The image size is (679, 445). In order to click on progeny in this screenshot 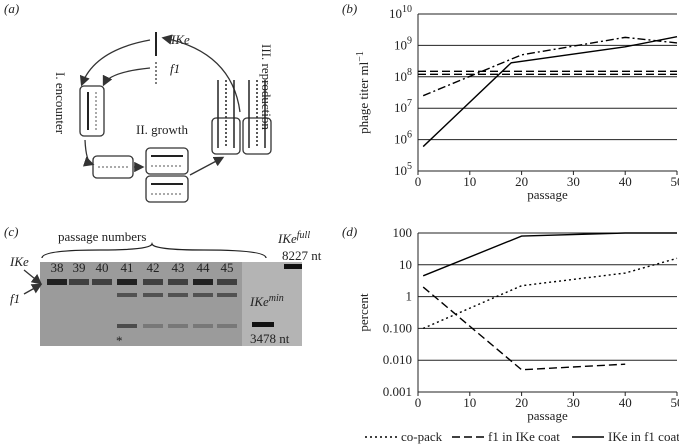, I will do `click(241, 114)`.